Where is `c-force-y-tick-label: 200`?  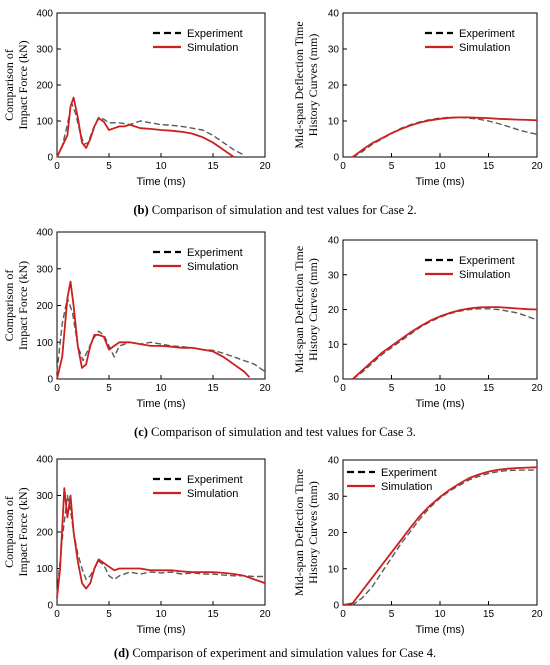 c-force-y-tick-label: 200 is located at coordinates (44, 306).